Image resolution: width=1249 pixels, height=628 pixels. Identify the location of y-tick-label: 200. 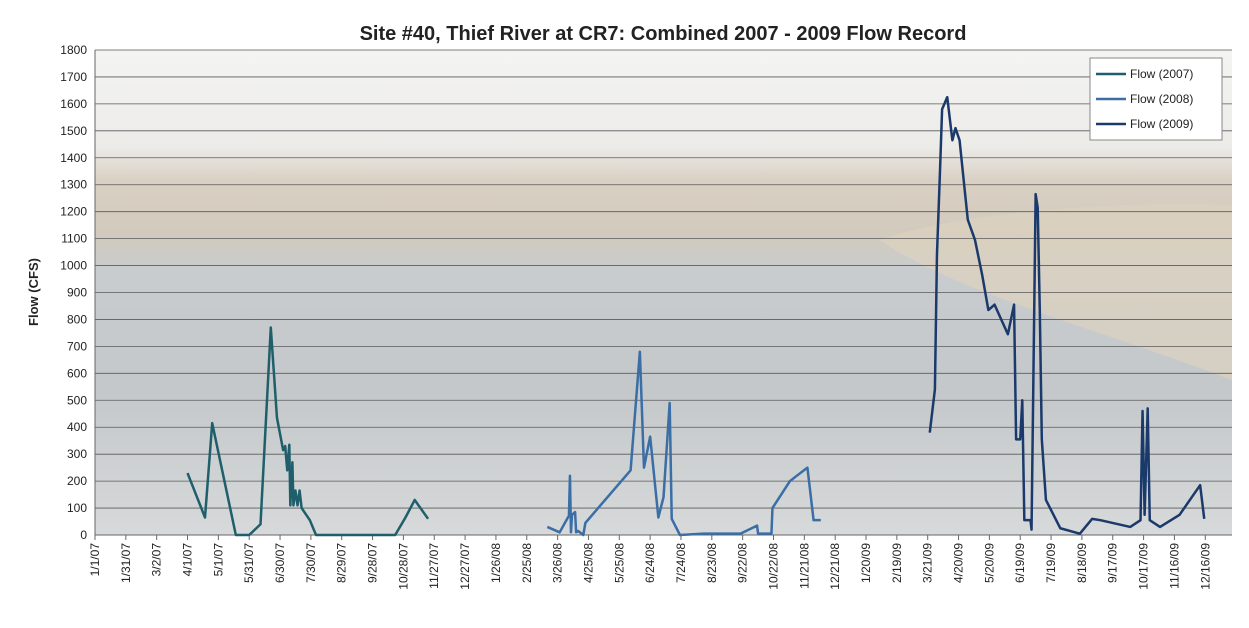
(77, 481).